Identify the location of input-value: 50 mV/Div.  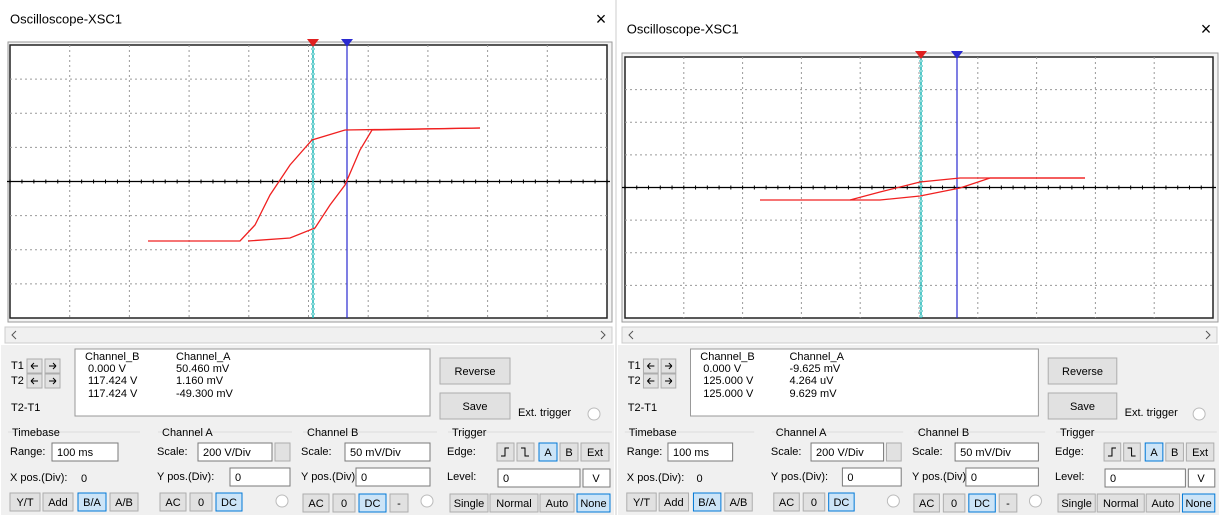
(375, 453).